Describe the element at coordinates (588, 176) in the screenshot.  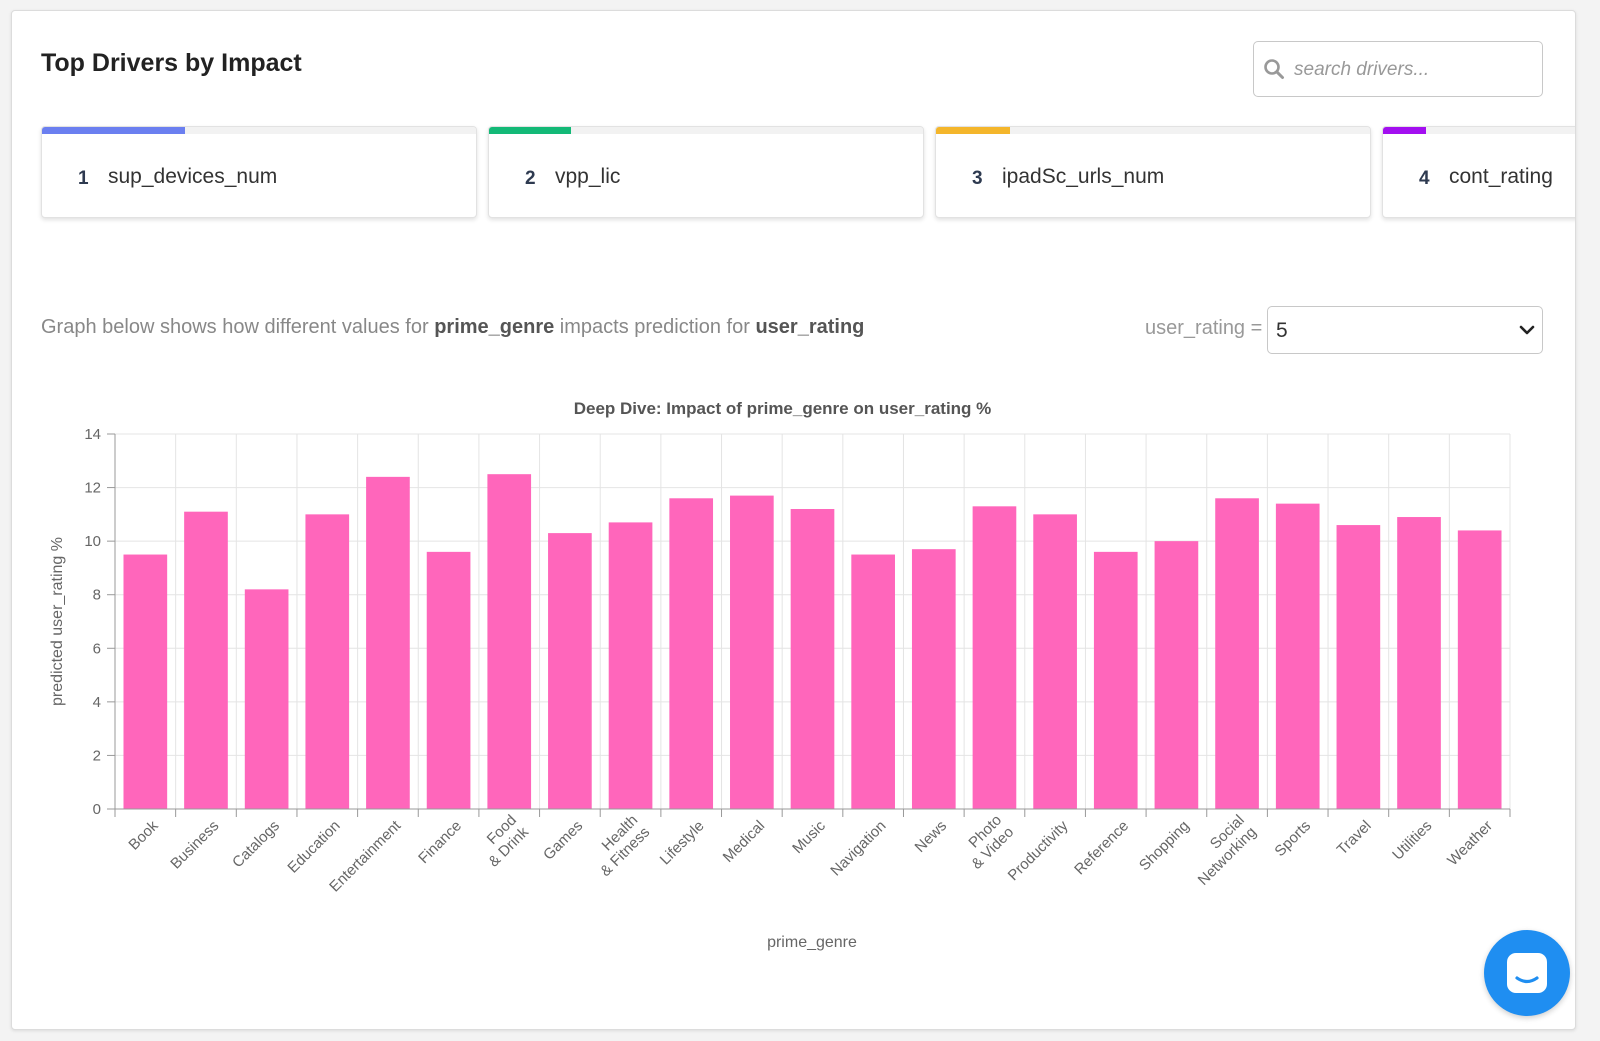
I see `driver-name: vpp_lic` at that location.